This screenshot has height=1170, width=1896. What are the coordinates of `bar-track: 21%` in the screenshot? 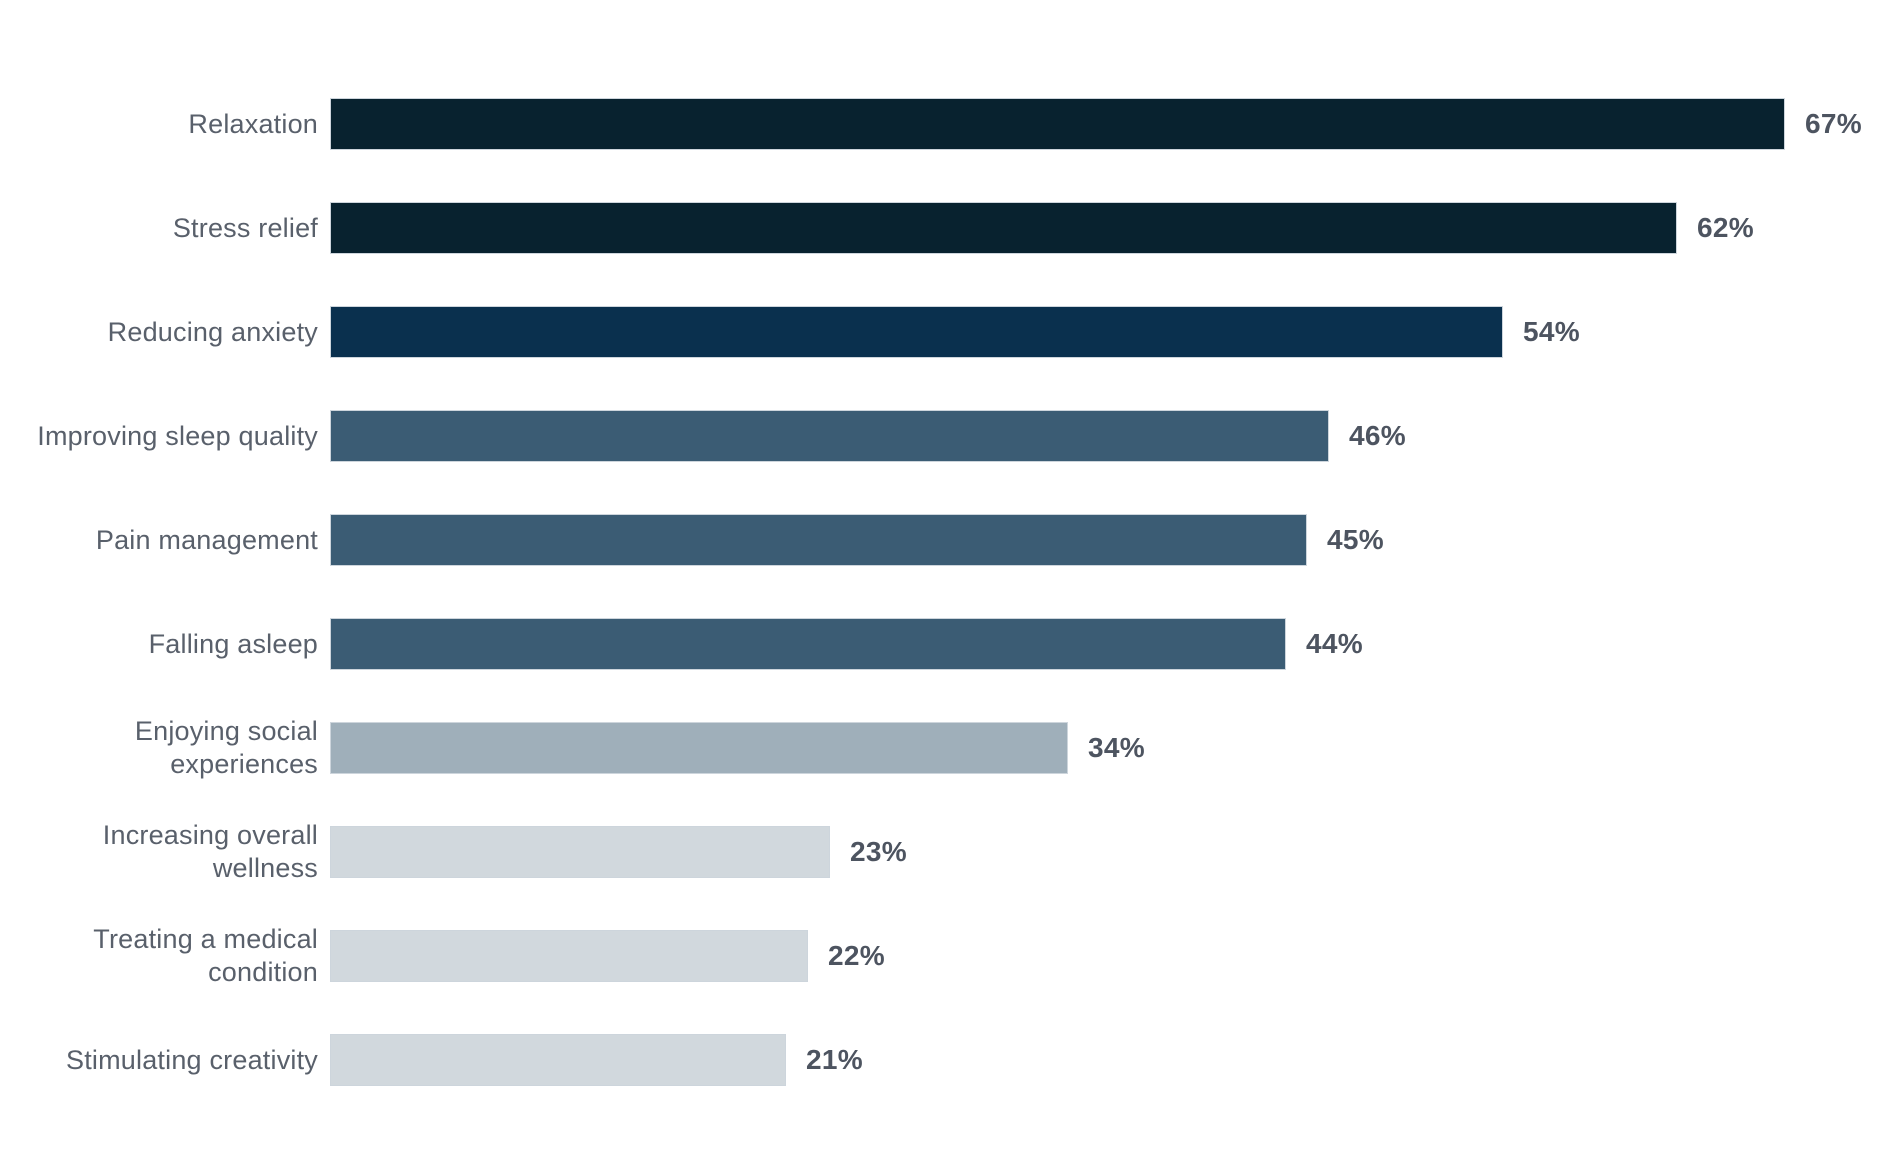 It's located at (1113, 1060).